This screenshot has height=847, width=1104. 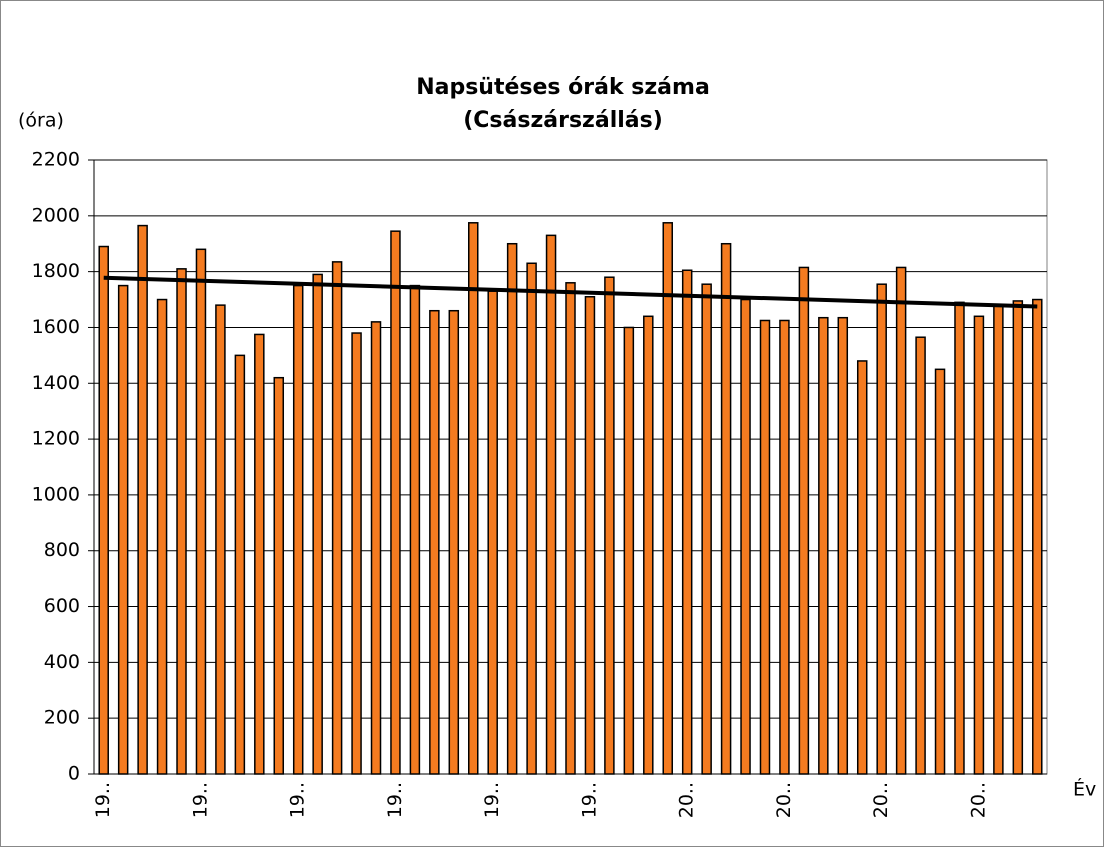 What do you see at coordinates (41, 121) in the screenshot?
I see `y-axis-label: (óra)` at bounding box center [41, 121].